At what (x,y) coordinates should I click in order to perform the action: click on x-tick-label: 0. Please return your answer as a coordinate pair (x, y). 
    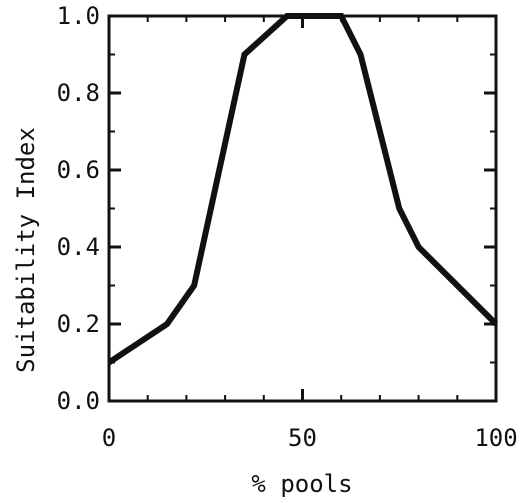
    Looking at the image, I should click on (109, 438).